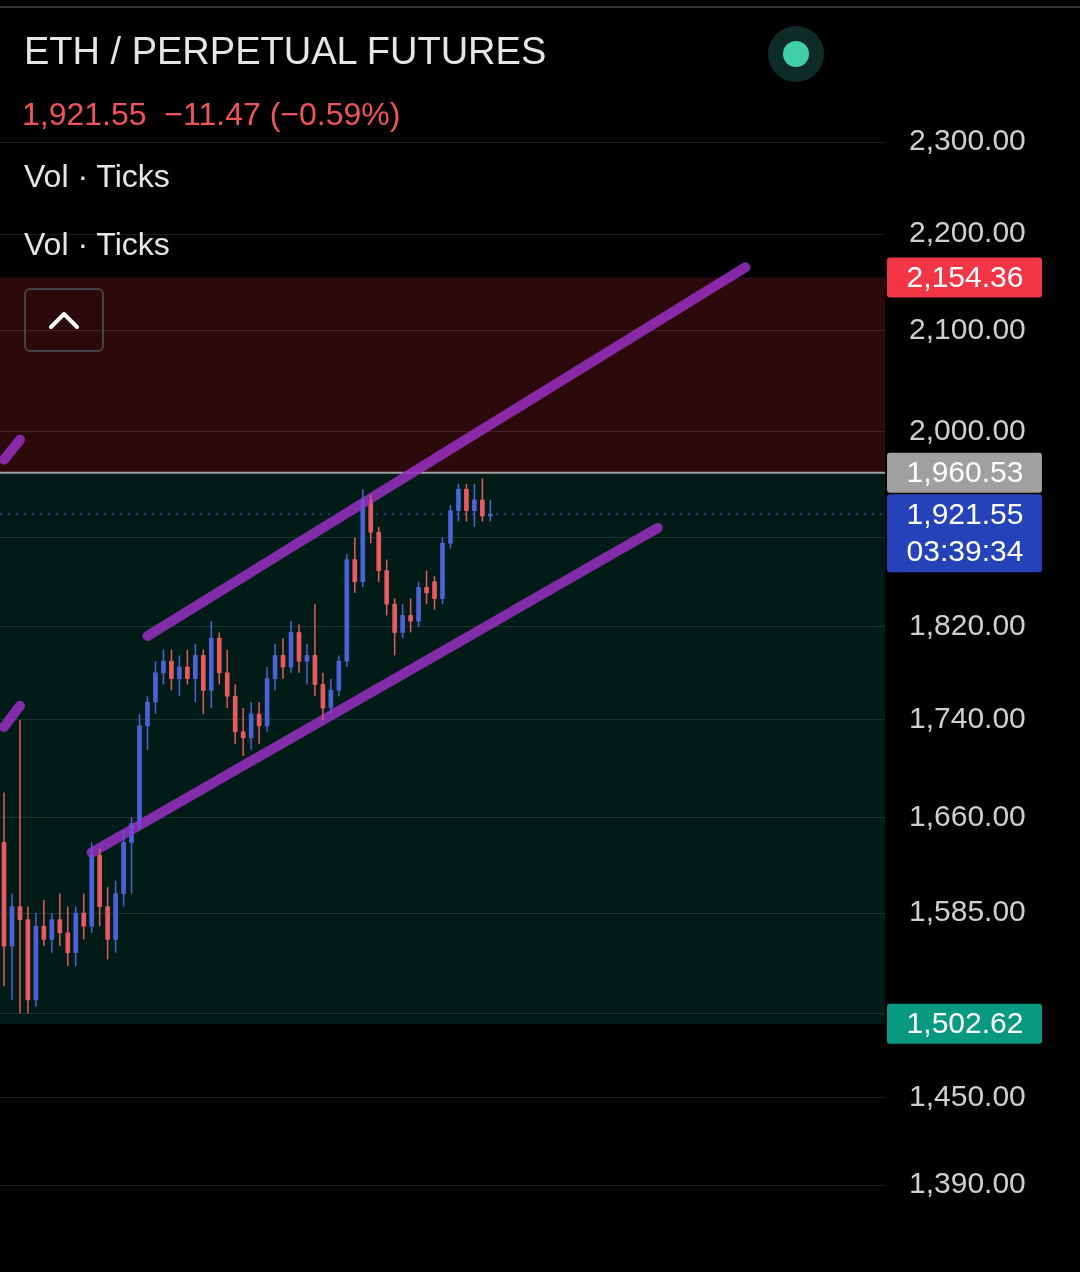  Describe the element at coordinates (967, 1183) in the screenshot. I see `y-tick-label: 1,390.00` at that location.